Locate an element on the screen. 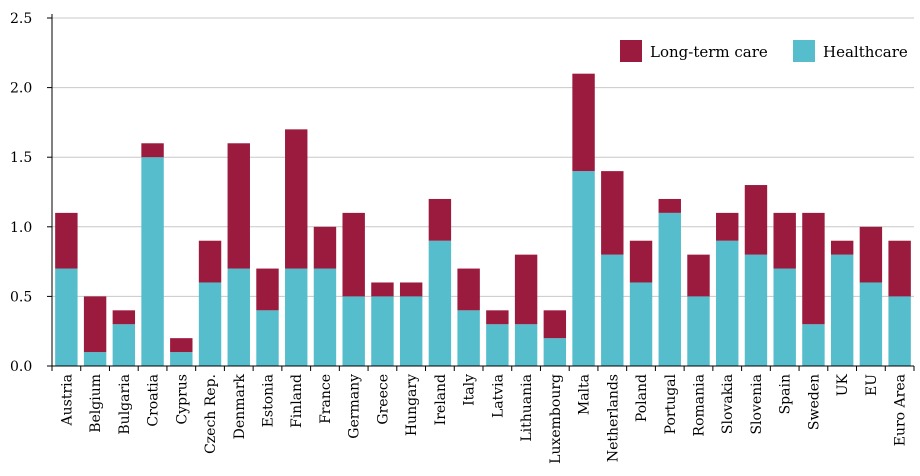 The image size is (920, 476). x-tick-label: Lithuania is located at coordinates (527, 408).